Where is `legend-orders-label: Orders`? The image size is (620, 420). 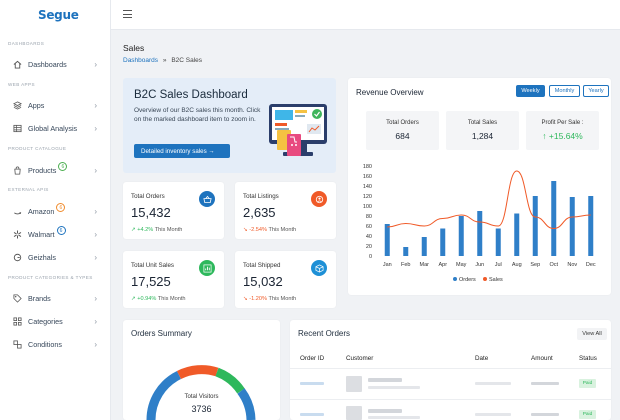 legend-orders-label: Orders is located at coordinates (467, 280).